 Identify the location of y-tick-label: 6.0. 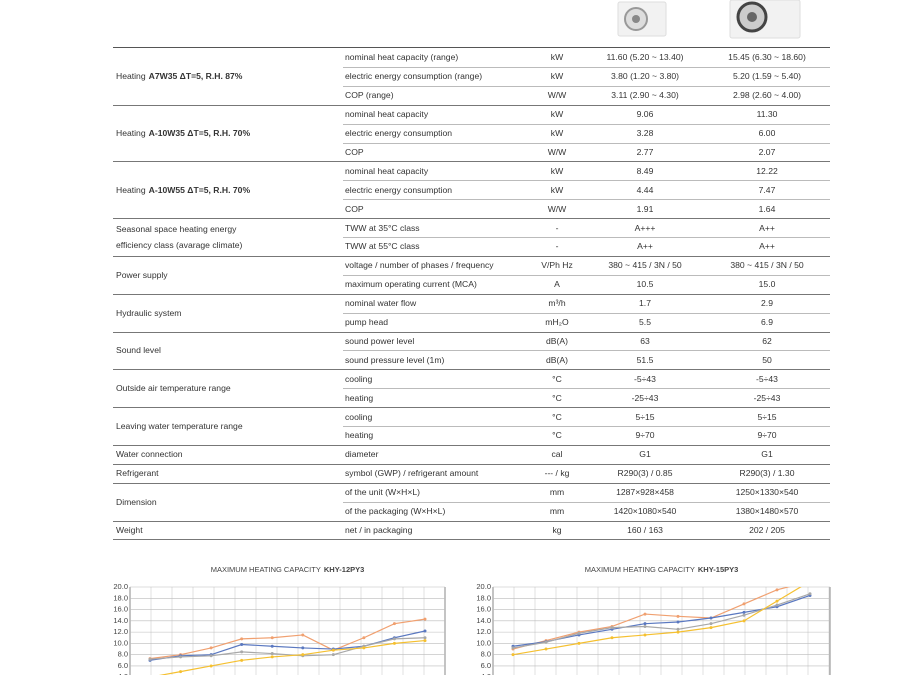
(486, 665).